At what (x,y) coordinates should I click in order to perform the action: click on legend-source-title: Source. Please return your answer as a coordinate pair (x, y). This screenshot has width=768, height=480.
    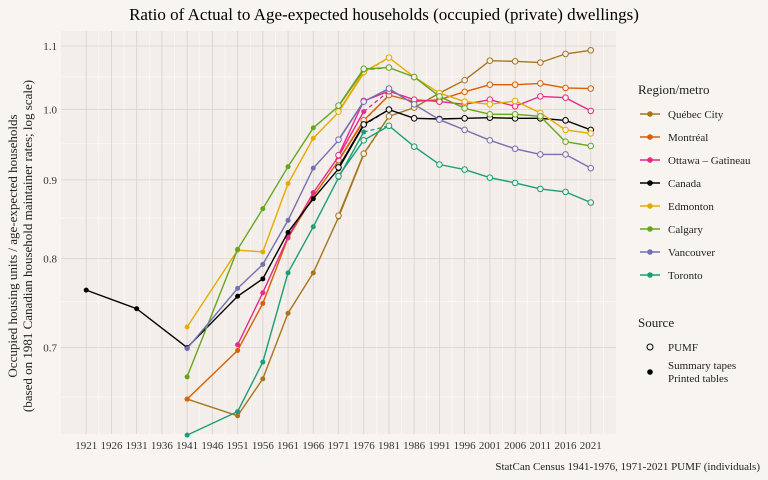
    Looking at the image, I should click on (656, 322).